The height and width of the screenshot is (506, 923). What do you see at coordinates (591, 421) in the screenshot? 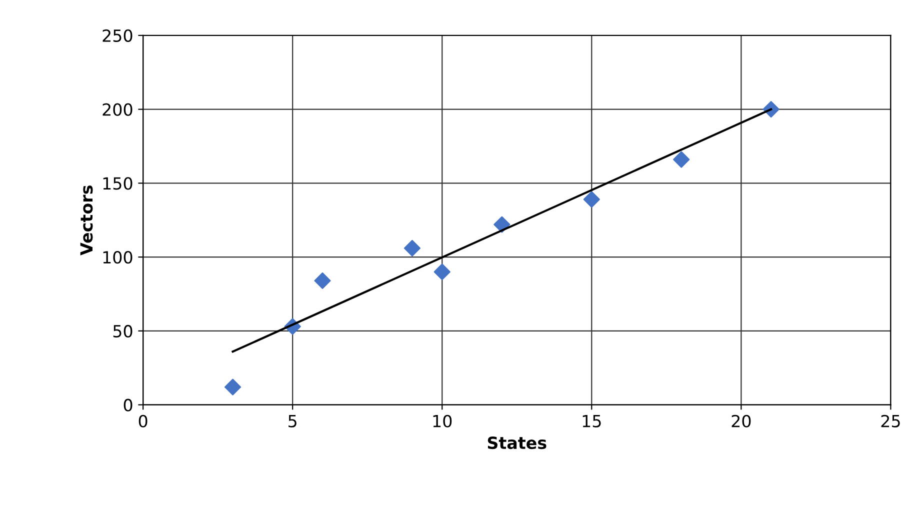
I see `x-tick-label: 15` at bounding box center [591, 421].